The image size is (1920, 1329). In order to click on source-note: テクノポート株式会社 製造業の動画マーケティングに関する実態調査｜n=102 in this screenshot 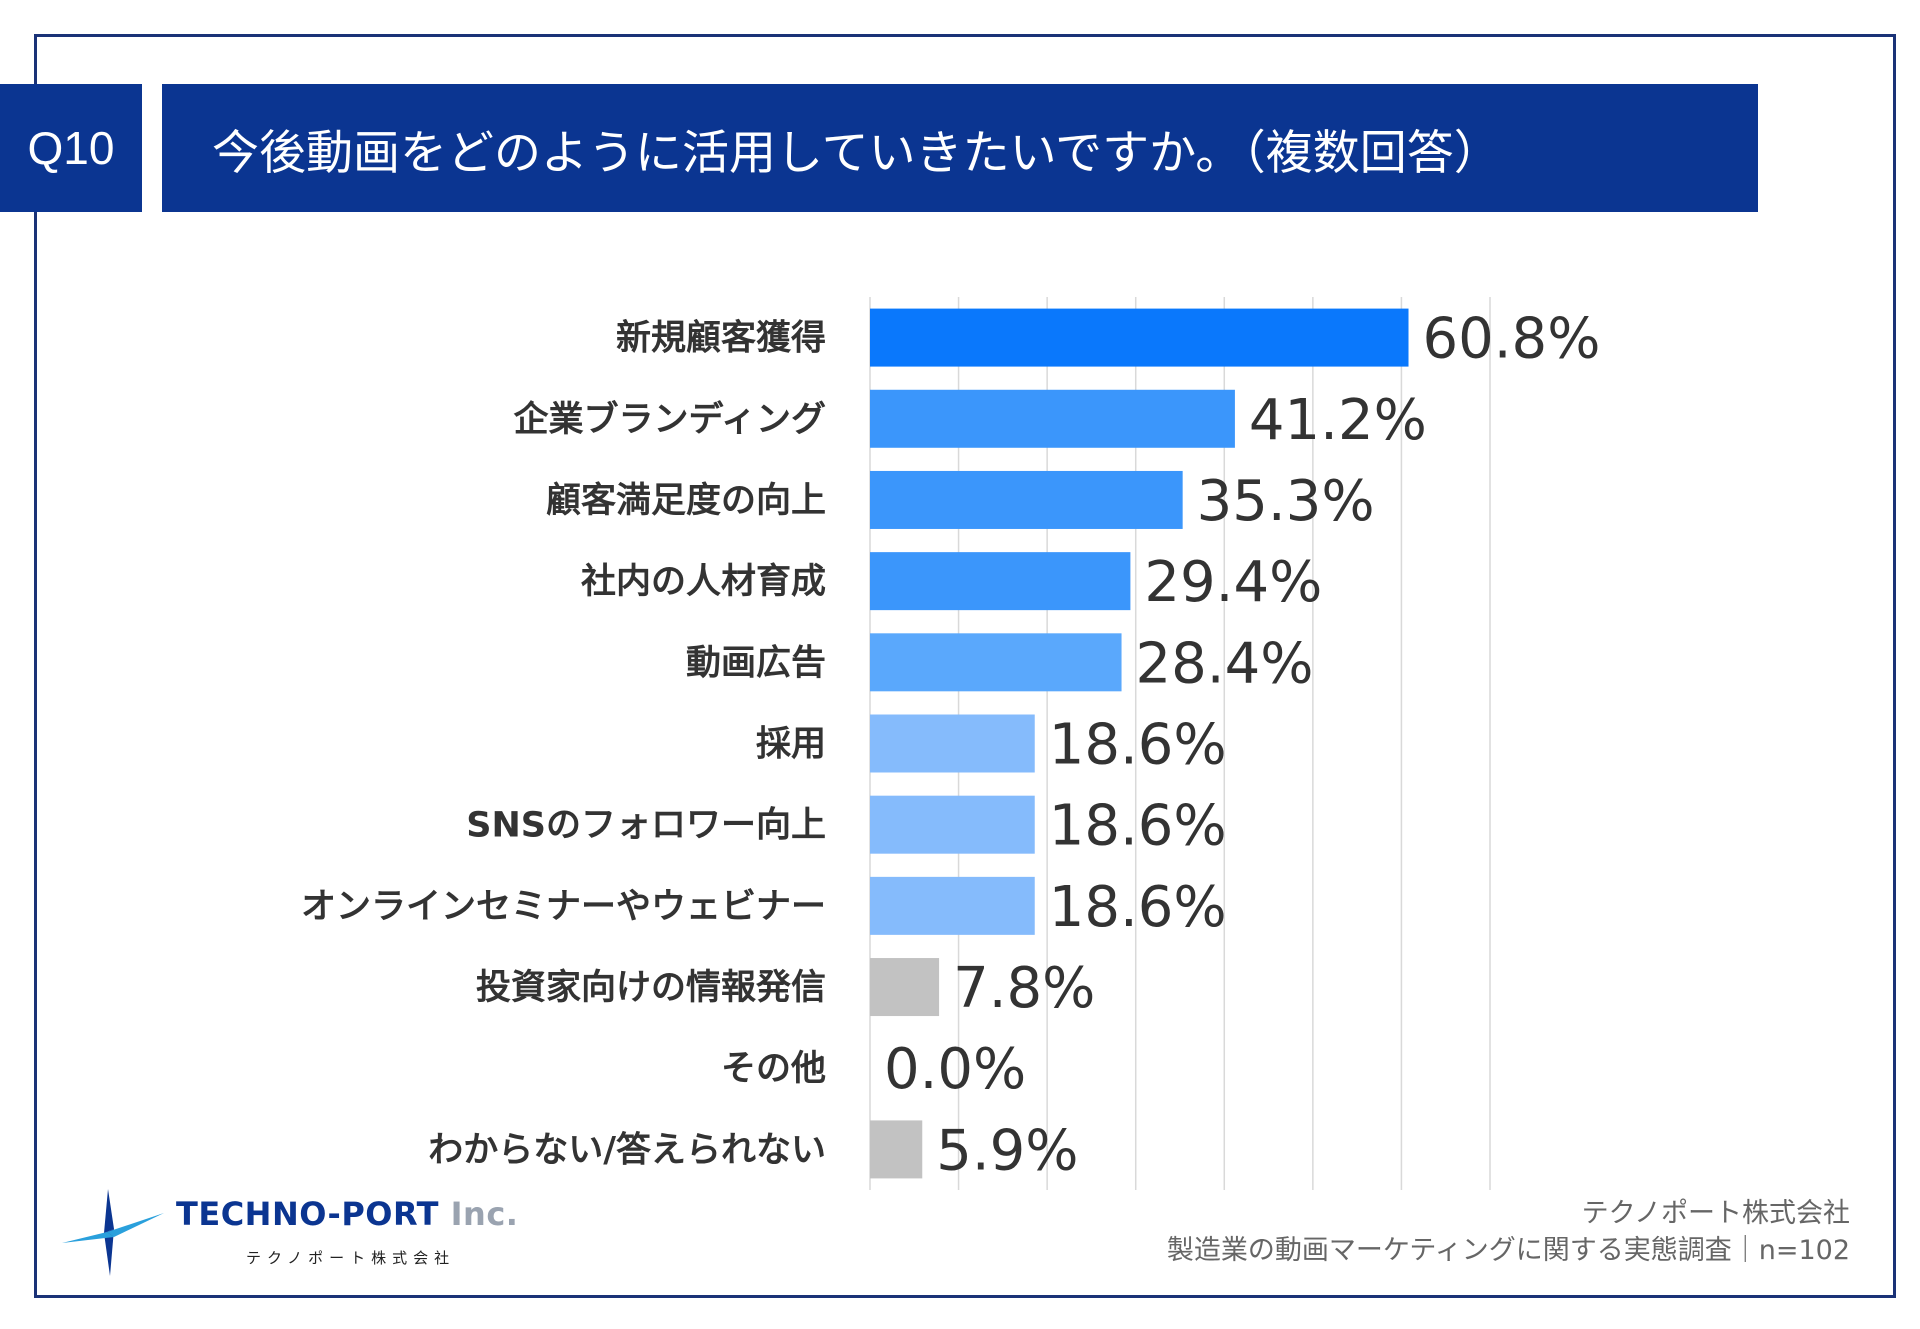, I will do `click(1508, 1232)`.